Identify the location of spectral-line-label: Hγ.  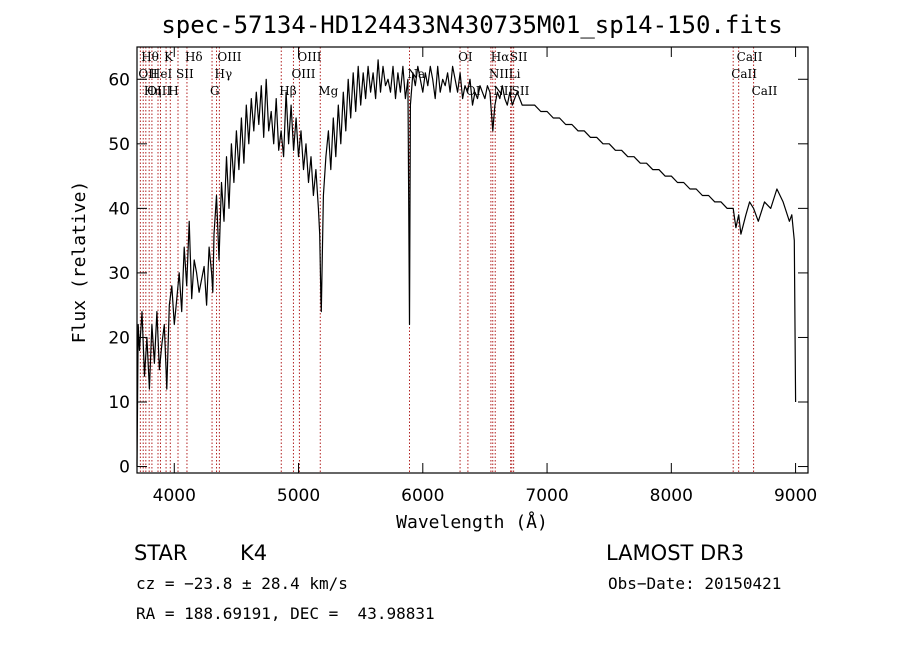
(224, 74).